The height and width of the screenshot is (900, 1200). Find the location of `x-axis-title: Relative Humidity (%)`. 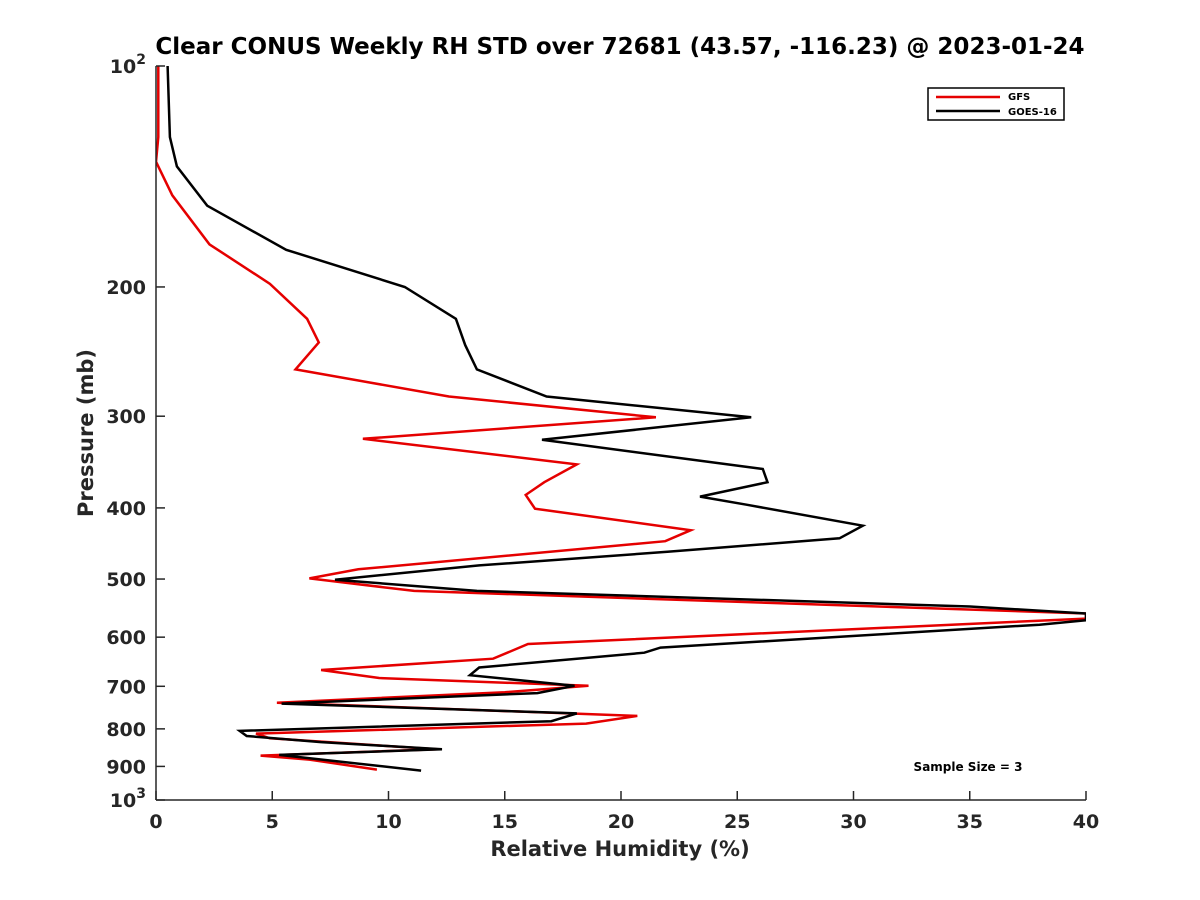

x-axis-title: Relative Humidity (%) is located at coordinates (619, 849).